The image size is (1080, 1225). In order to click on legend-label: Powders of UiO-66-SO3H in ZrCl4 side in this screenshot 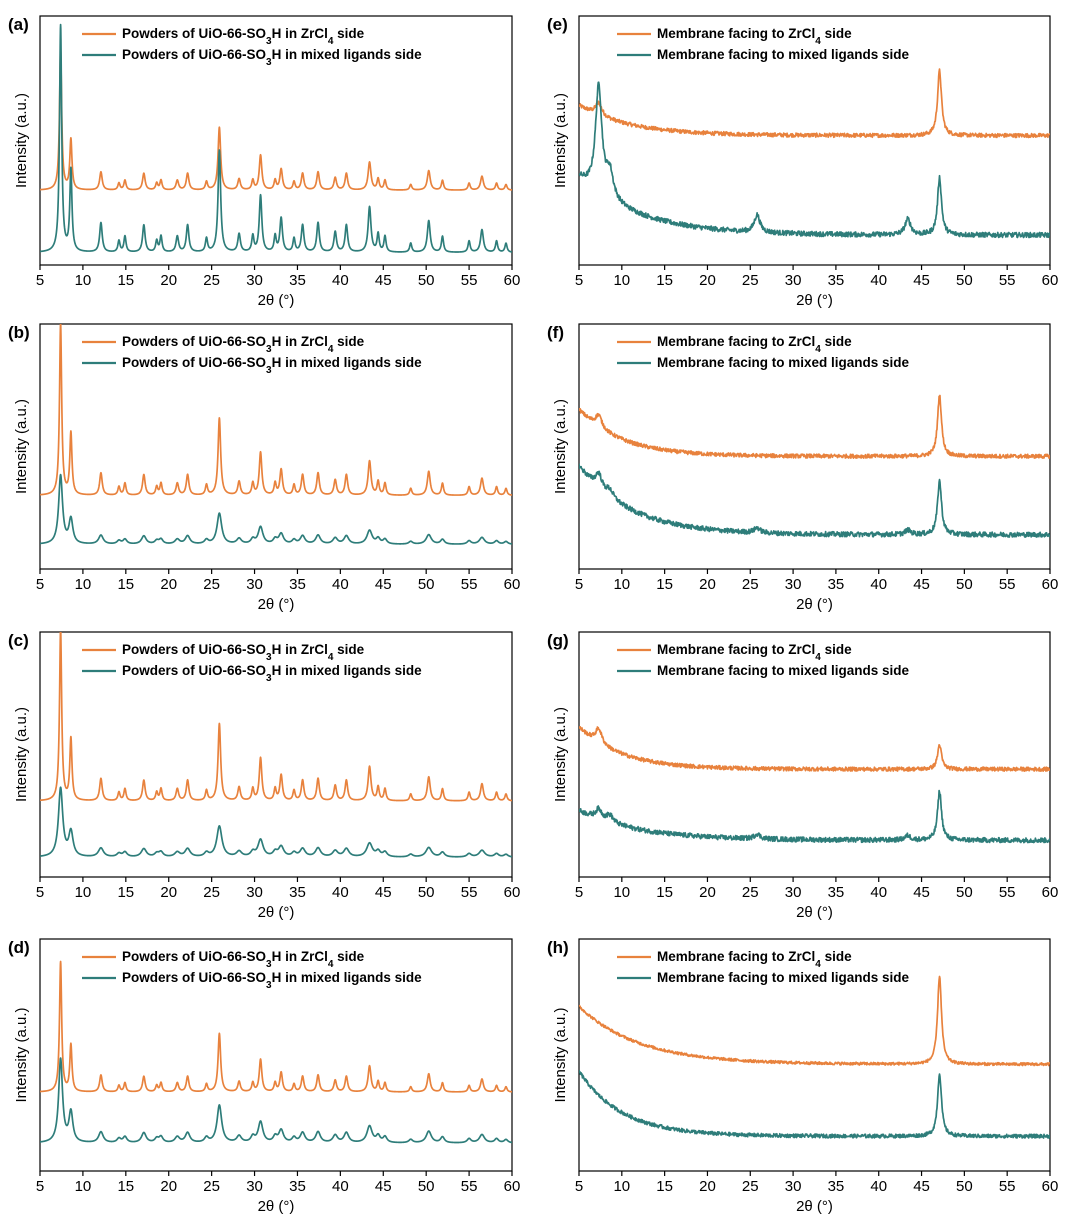, I will do `click(243, 652)`.